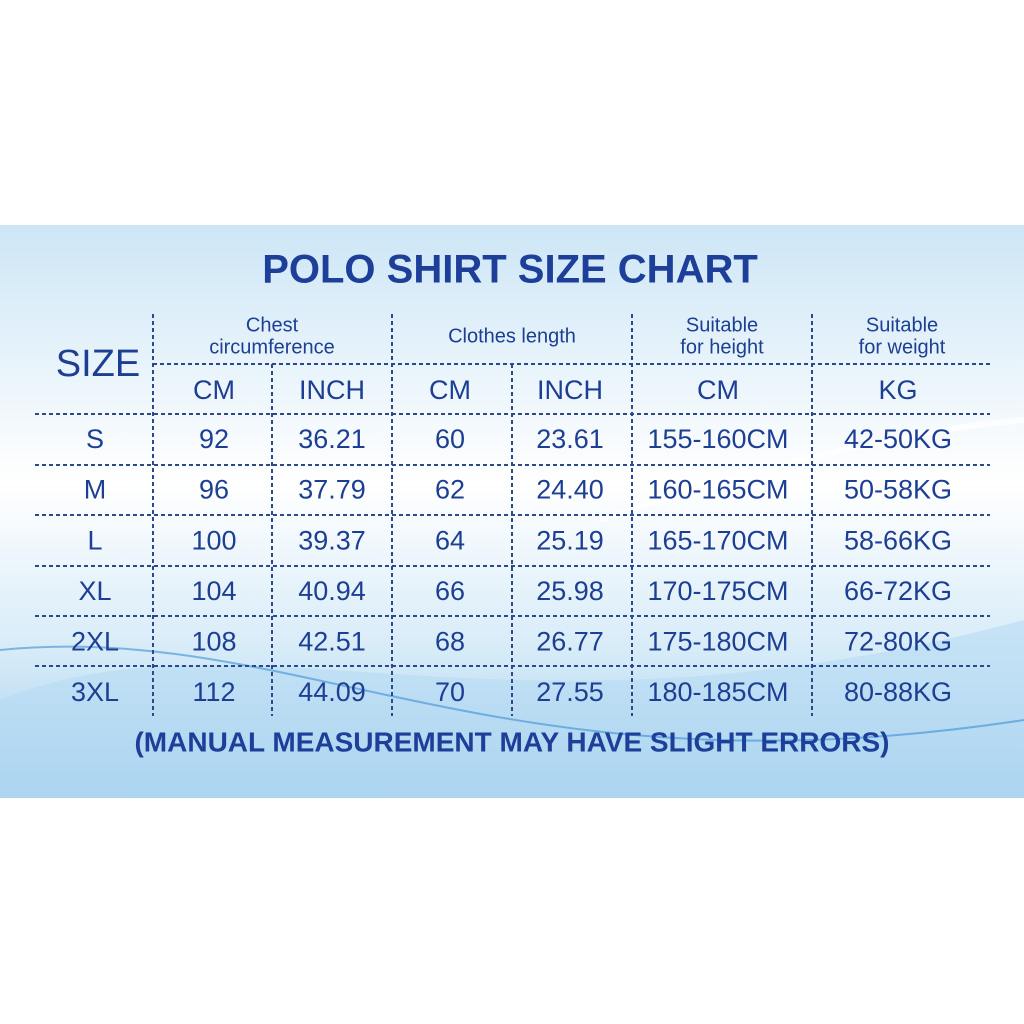  What do you see at coordinates (898, 692) in the screenshot?
I see `cell: 80-88KG` at bounding box center [898, 692].